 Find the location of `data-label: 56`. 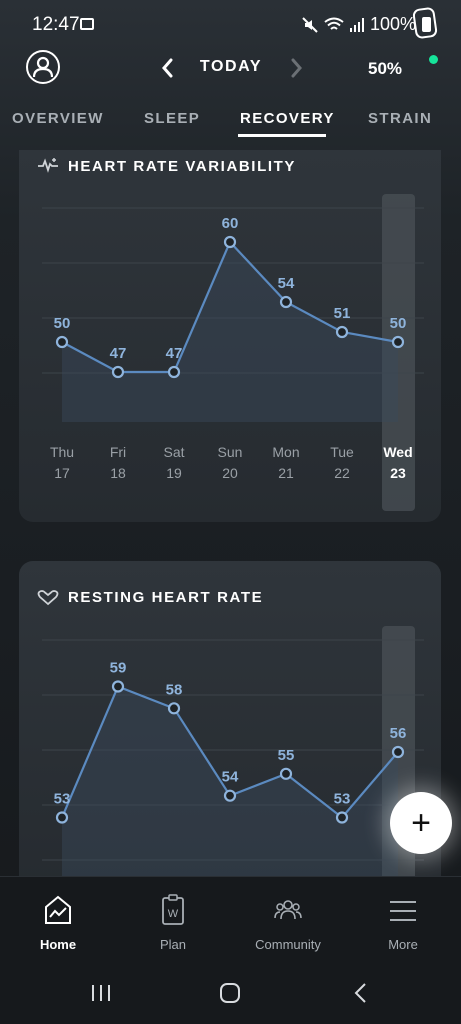

data-label: 56 is located at coordinates (398, 733).